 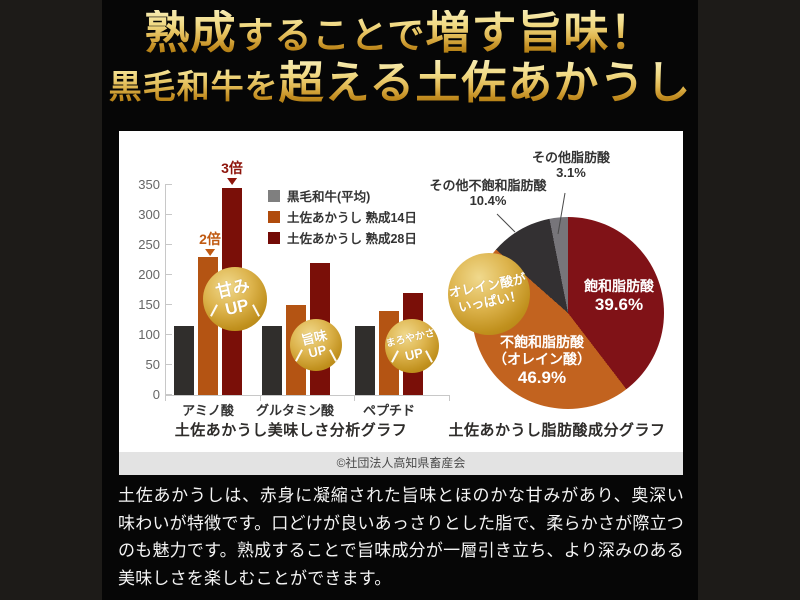 I want to click on legend-item: 土佐あかうし 熟成28日, so click(x=342, y=237).